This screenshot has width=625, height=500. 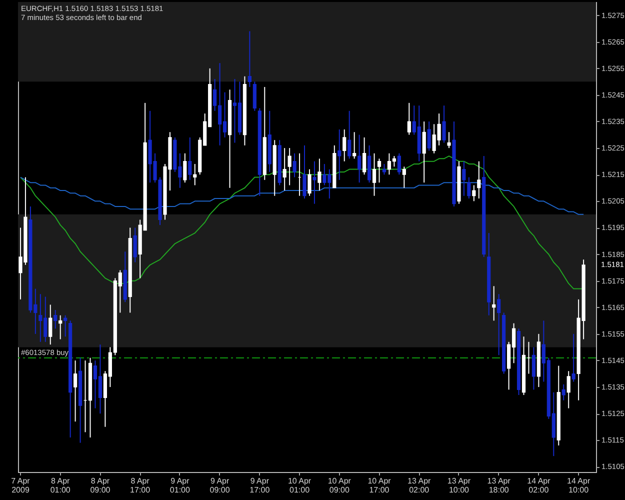 What do you see at coordinates (60, 485) in the screenshot?
I see `x-tick-label: 8 Apr 01:00` at bounding box center [60, 485].